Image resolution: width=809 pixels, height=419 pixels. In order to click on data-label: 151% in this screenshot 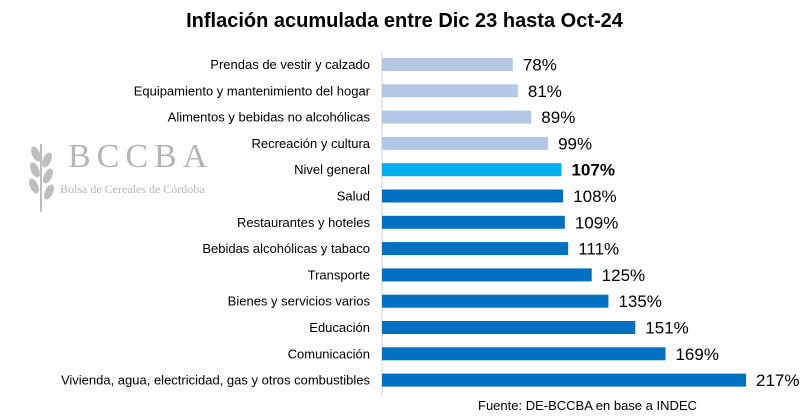, I will do `click(666, 328)`.